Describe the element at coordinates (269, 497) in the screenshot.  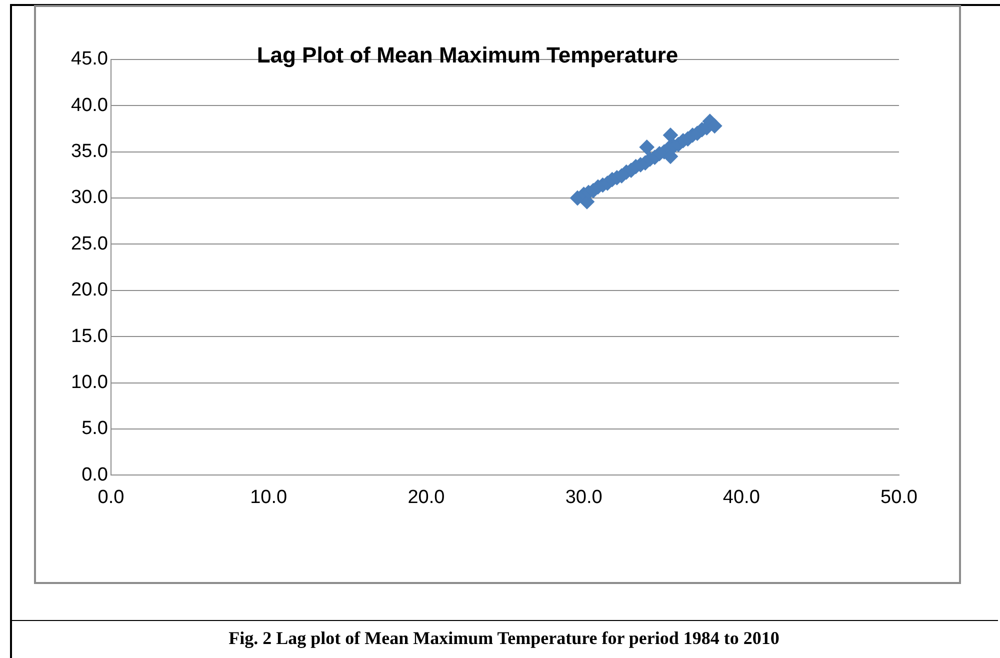
I see `x-tick-label: 10.0` at that location.